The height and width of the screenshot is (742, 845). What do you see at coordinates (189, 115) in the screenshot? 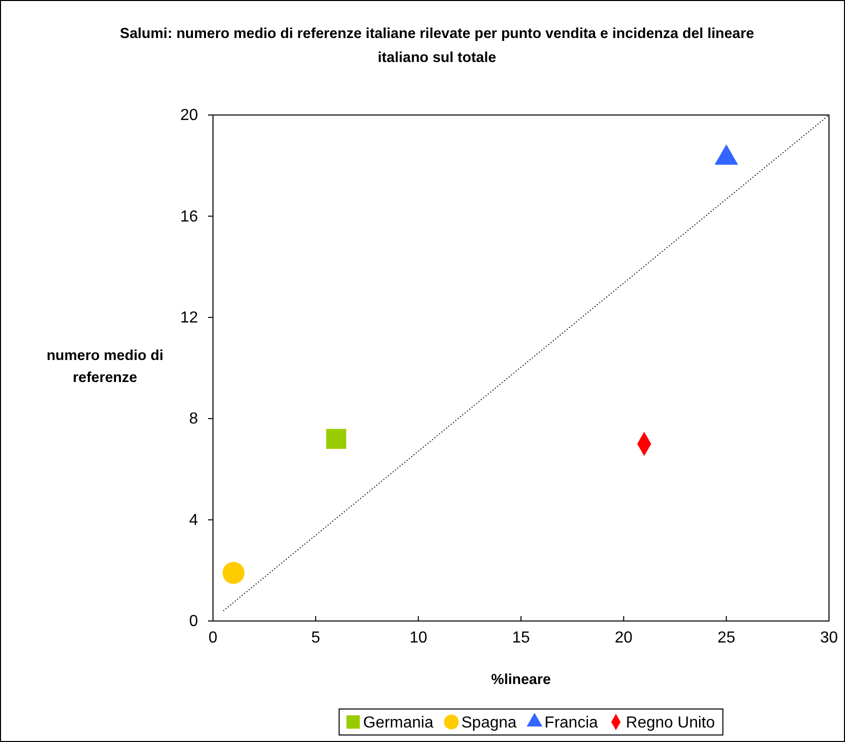
I see `y-tick-label: 20` at bounding box center [189, 115].